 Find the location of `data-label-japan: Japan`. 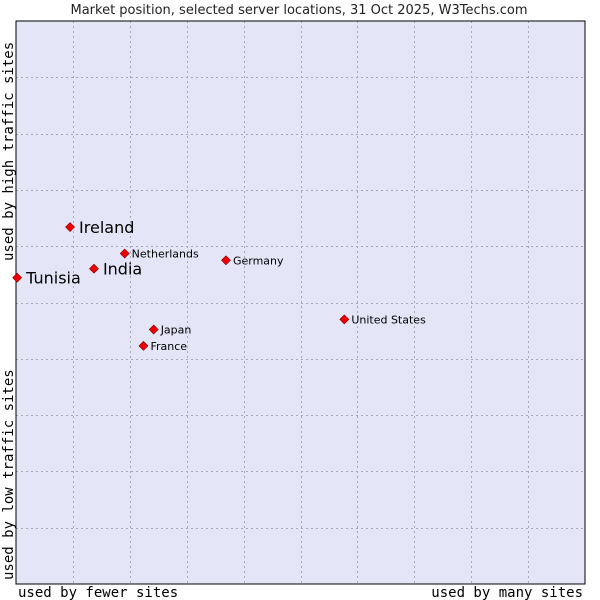

data-label-japan: Japan is located at coordinates (176, 330).